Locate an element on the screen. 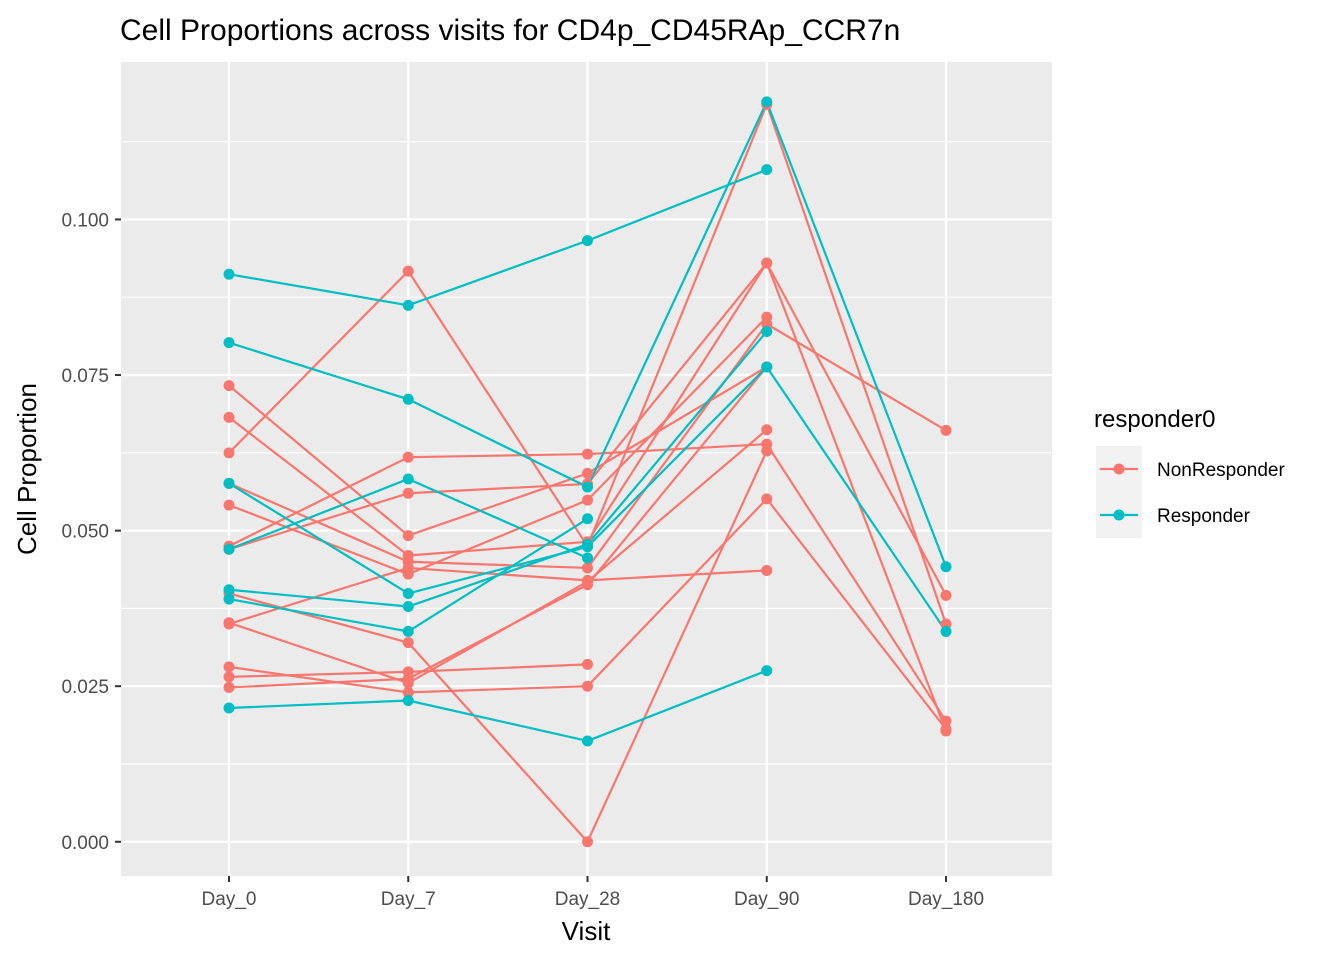 The height and width of the screenshot is (960, 1344). legend-title: responder0 is located at coordinates (1154, 419).